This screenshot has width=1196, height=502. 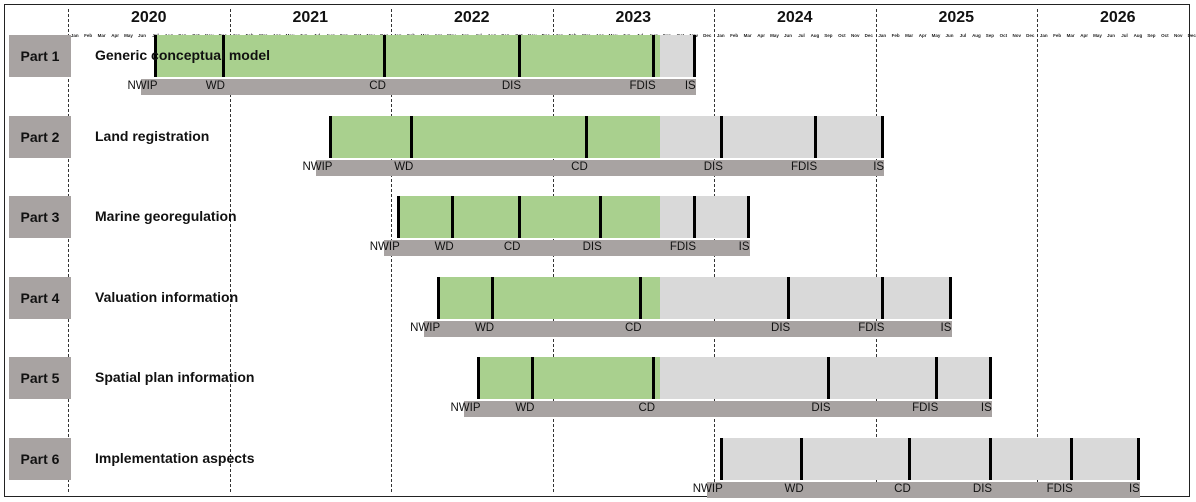 I want to click on year-label-2022: 2022, so click(x=471, y=17).